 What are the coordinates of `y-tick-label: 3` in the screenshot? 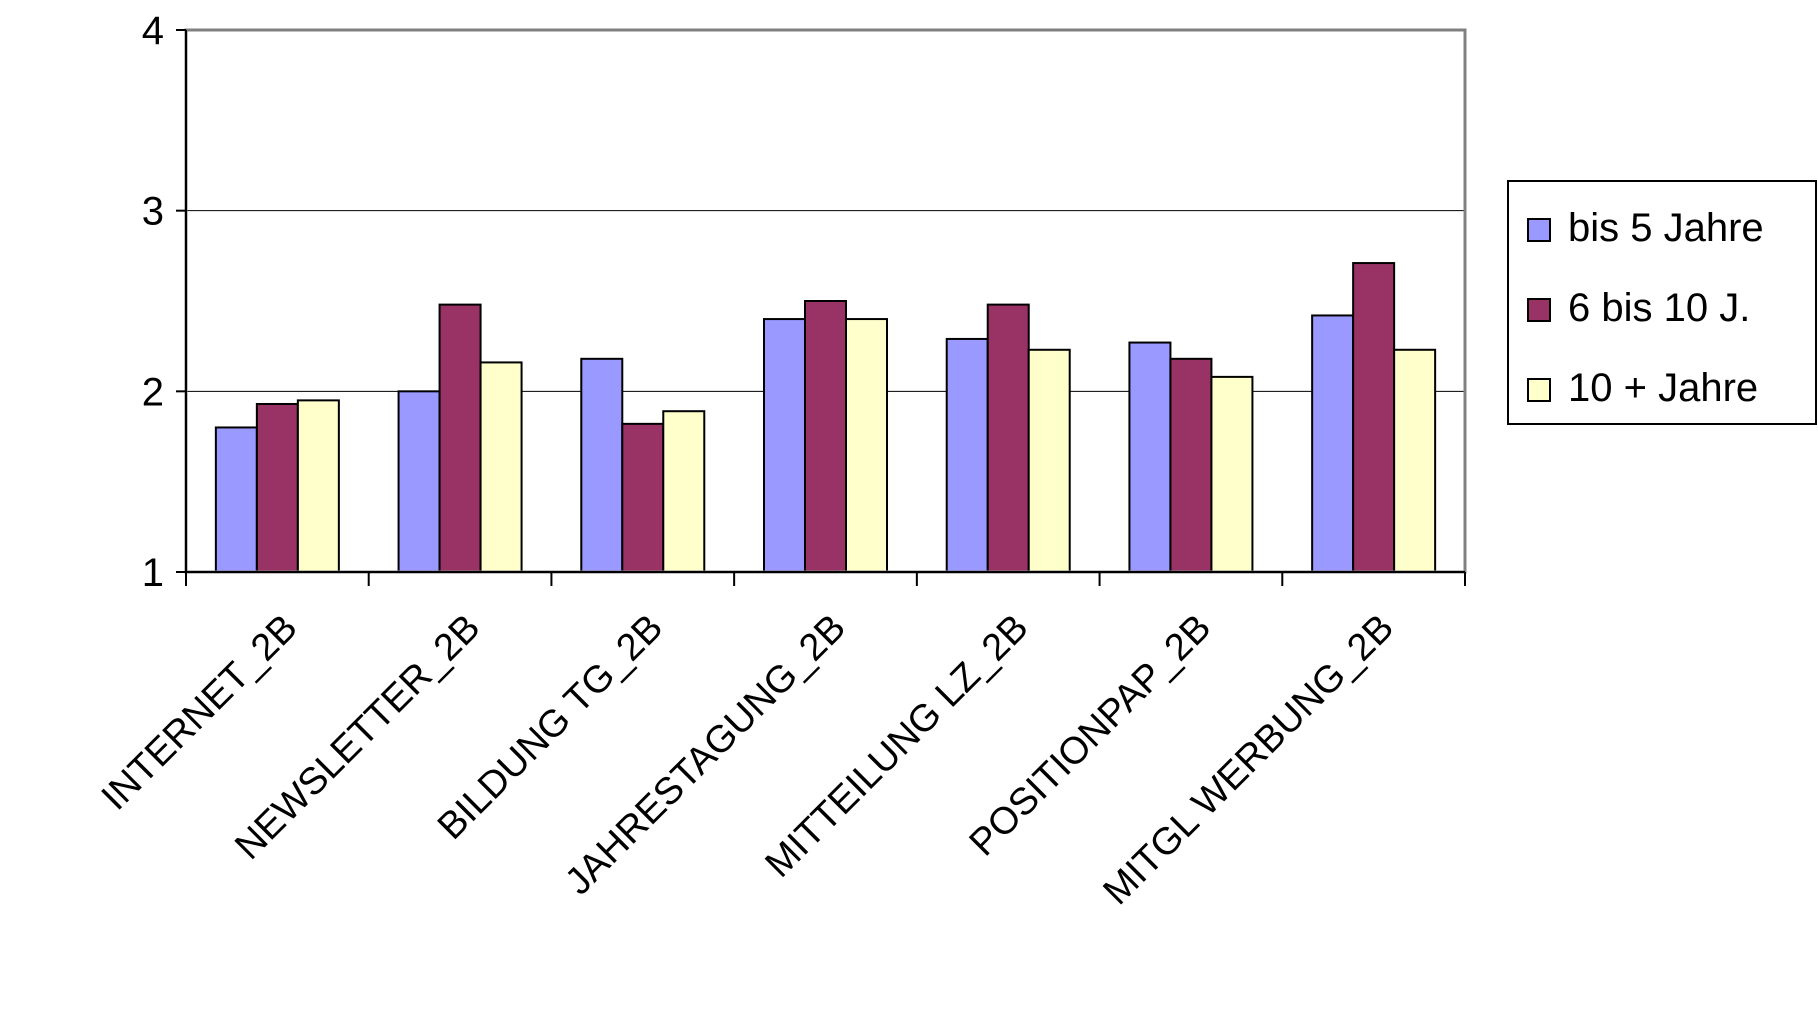 It's located at (153, 212).